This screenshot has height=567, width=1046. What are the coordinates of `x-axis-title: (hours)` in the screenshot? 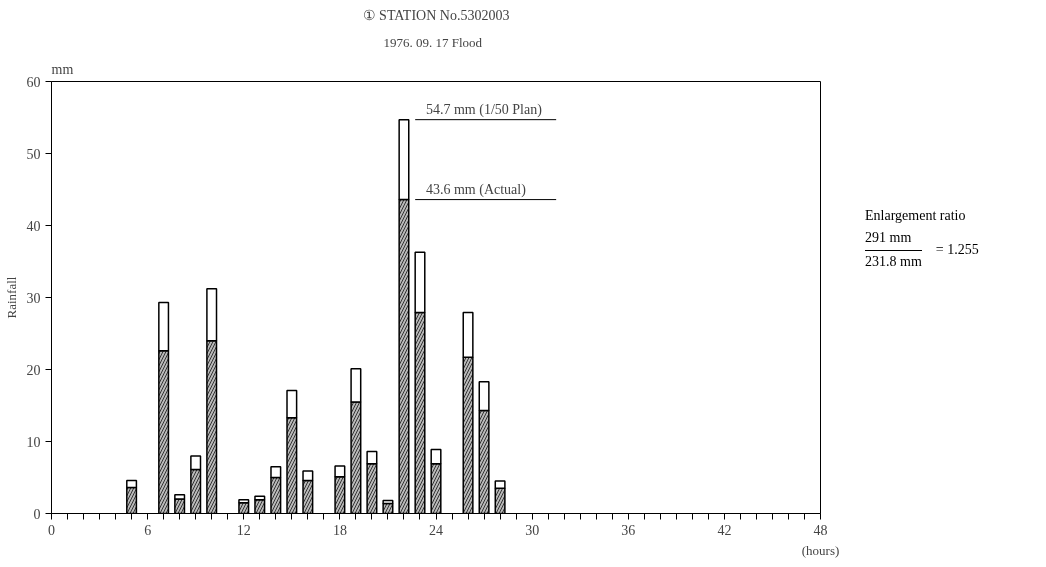 It's located at (820, 550).